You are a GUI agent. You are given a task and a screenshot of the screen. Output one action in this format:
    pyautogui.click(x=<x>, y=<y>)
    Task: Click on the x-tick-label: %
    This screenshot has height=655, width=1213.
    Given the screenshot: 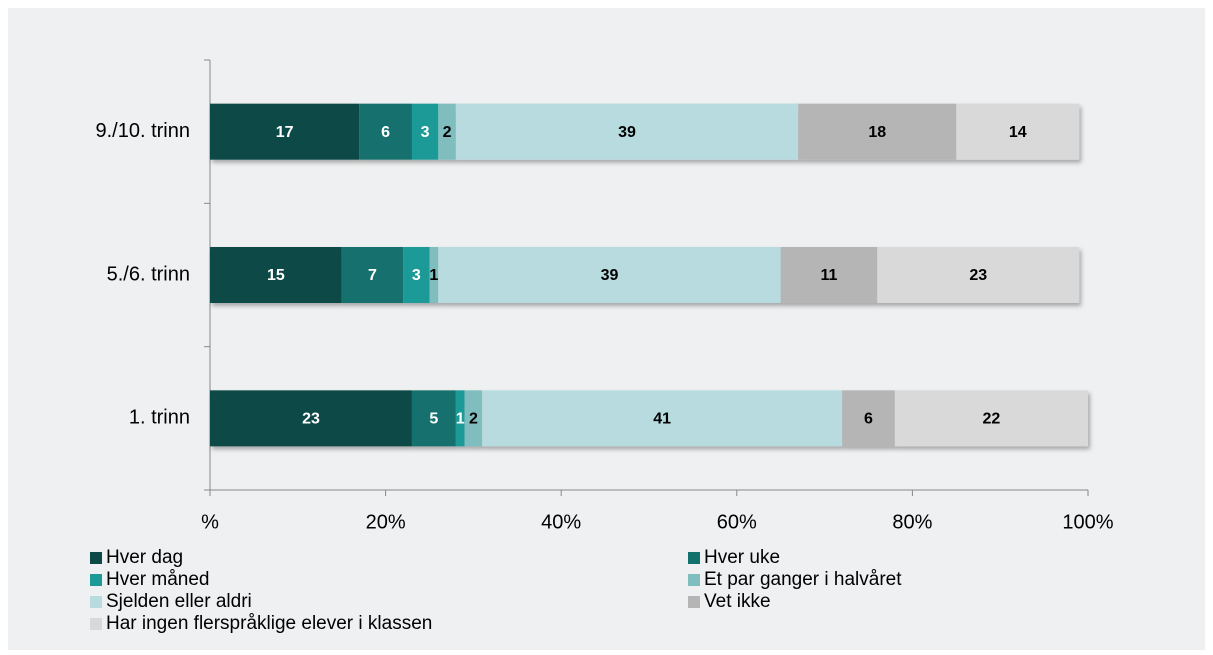 What is the action you would take?
    pyautogui.click(x=210, y=522)
    